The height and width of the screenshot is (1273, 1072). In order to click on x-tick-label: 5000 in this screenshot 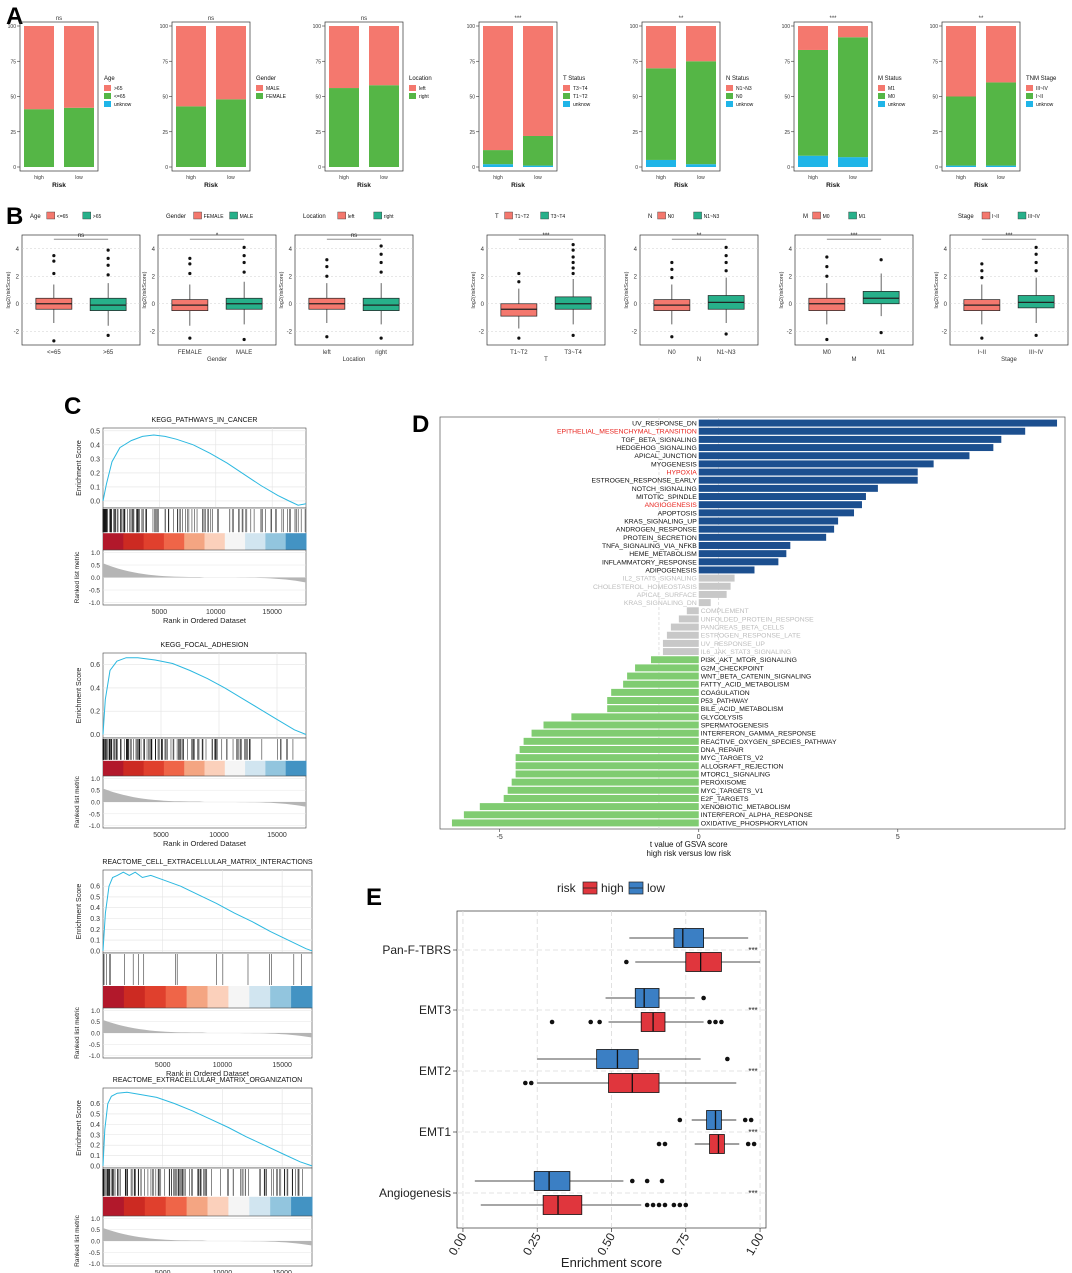, I will do `click(161, 835)`.